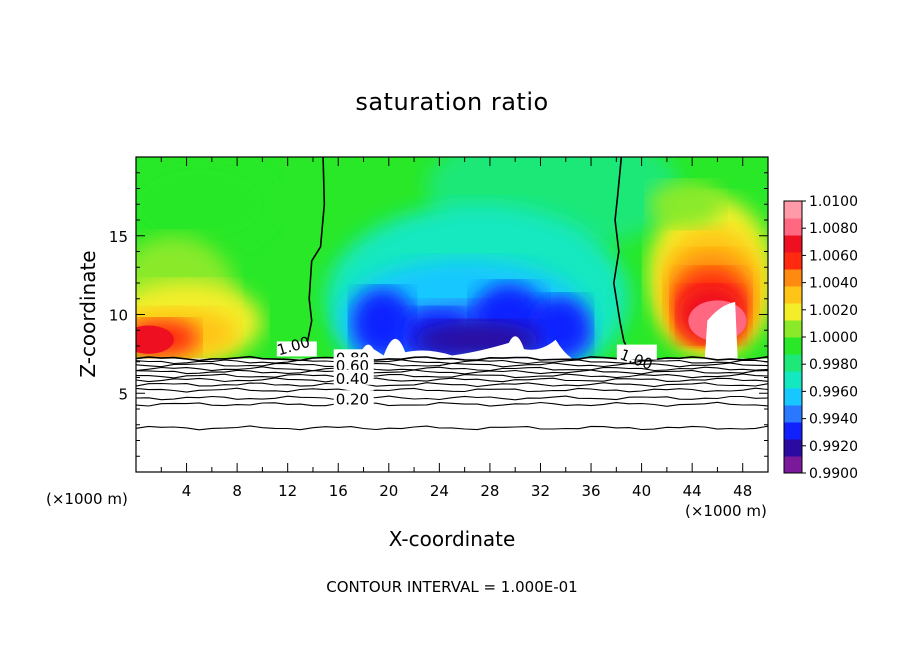  Describe the element at coordinates (641, 491) in the screenshot. I see `x-tick-label: 40` at that location.